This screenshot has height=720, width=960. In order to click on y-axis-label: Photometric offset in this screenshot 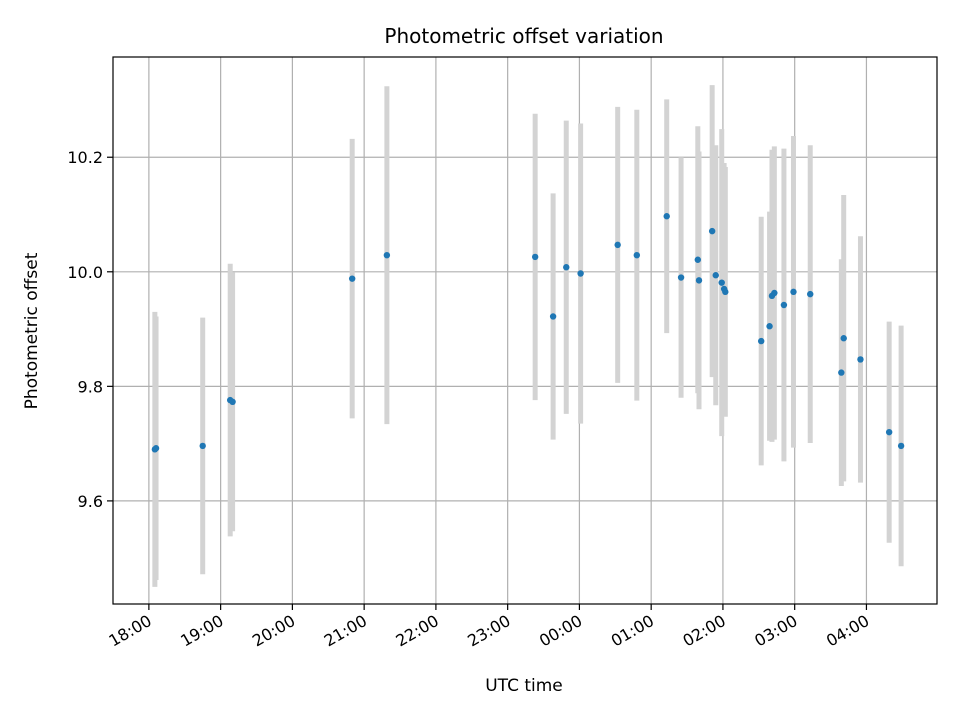, I will do `click(32, 330)`.